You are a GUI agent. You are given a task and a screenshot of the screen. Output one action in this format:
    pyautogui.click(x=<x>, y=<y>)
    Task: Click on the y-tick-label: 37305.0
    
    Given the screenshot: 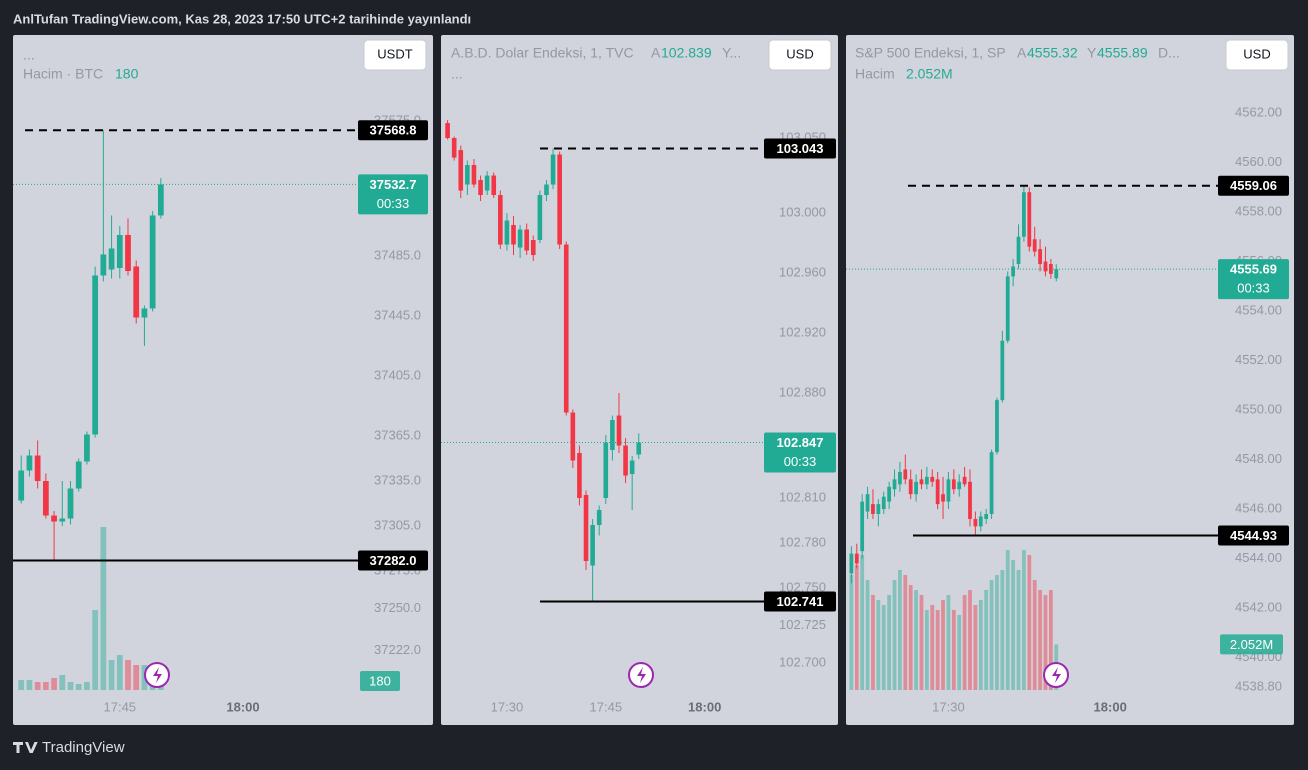 What is the action you would take?
    pyautogui.click(x=397, y=524)
    